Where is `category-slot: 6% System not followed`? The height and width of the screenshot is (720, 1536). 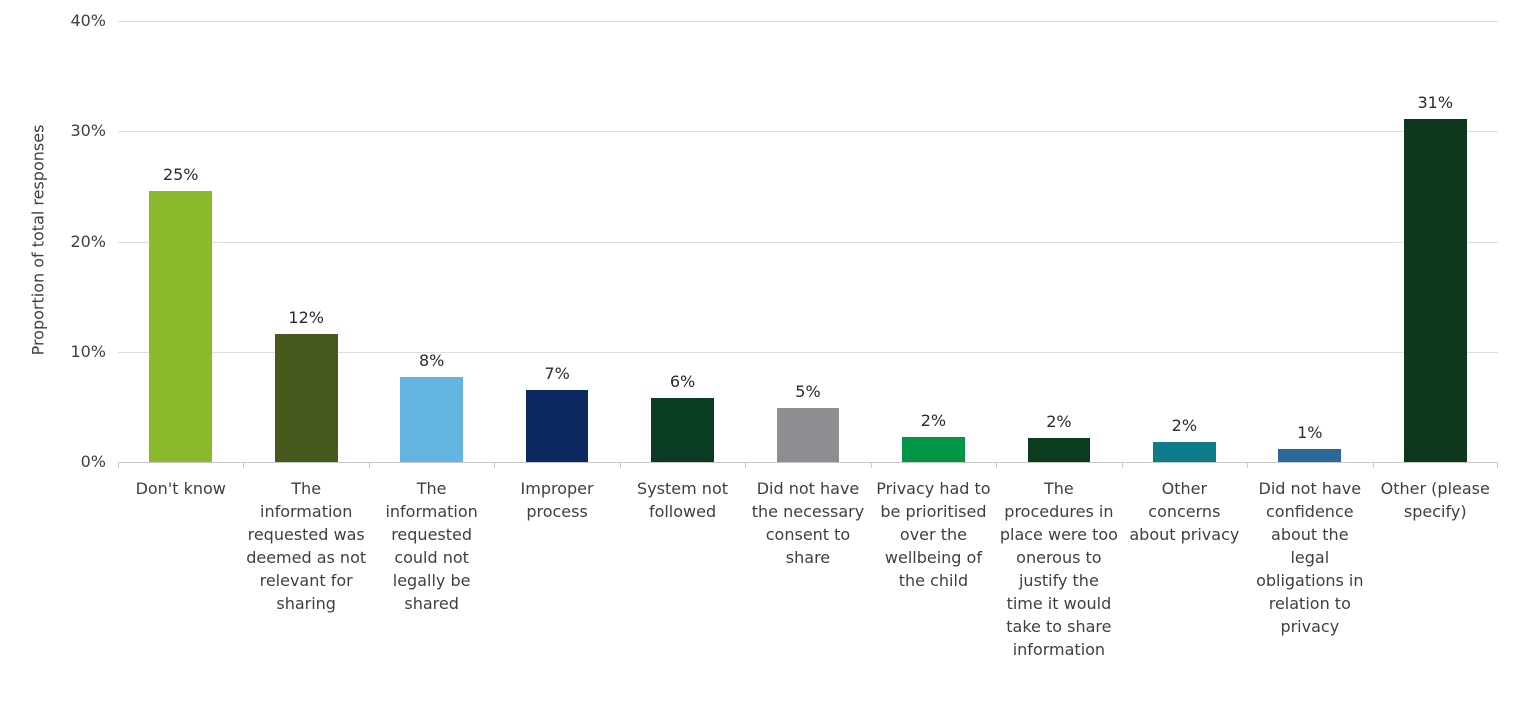 category-slot: 6% System not followed is located at coordinates (682, 271).